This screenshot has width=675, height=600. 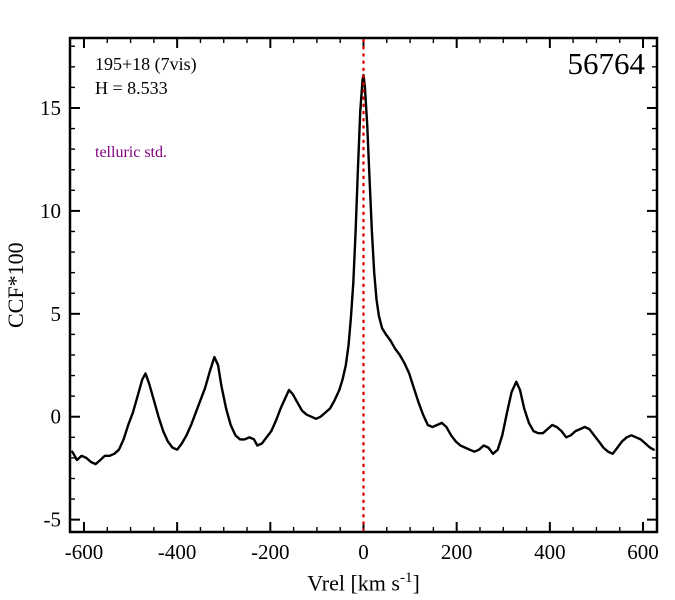 I want to click on x-tick-label: -200, so click(x=270, y=552).